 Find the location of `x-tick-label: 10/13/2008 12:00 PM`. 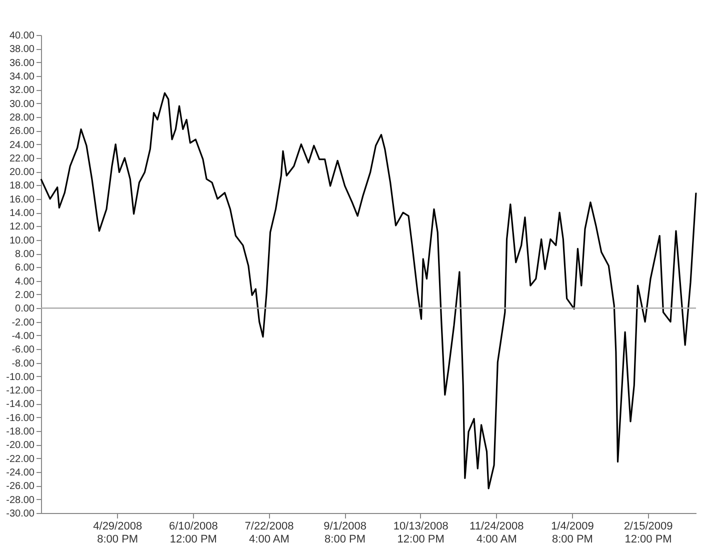

x-tick-label: 10/13/2008 12:00 PM is located at coordinates (420, 532).